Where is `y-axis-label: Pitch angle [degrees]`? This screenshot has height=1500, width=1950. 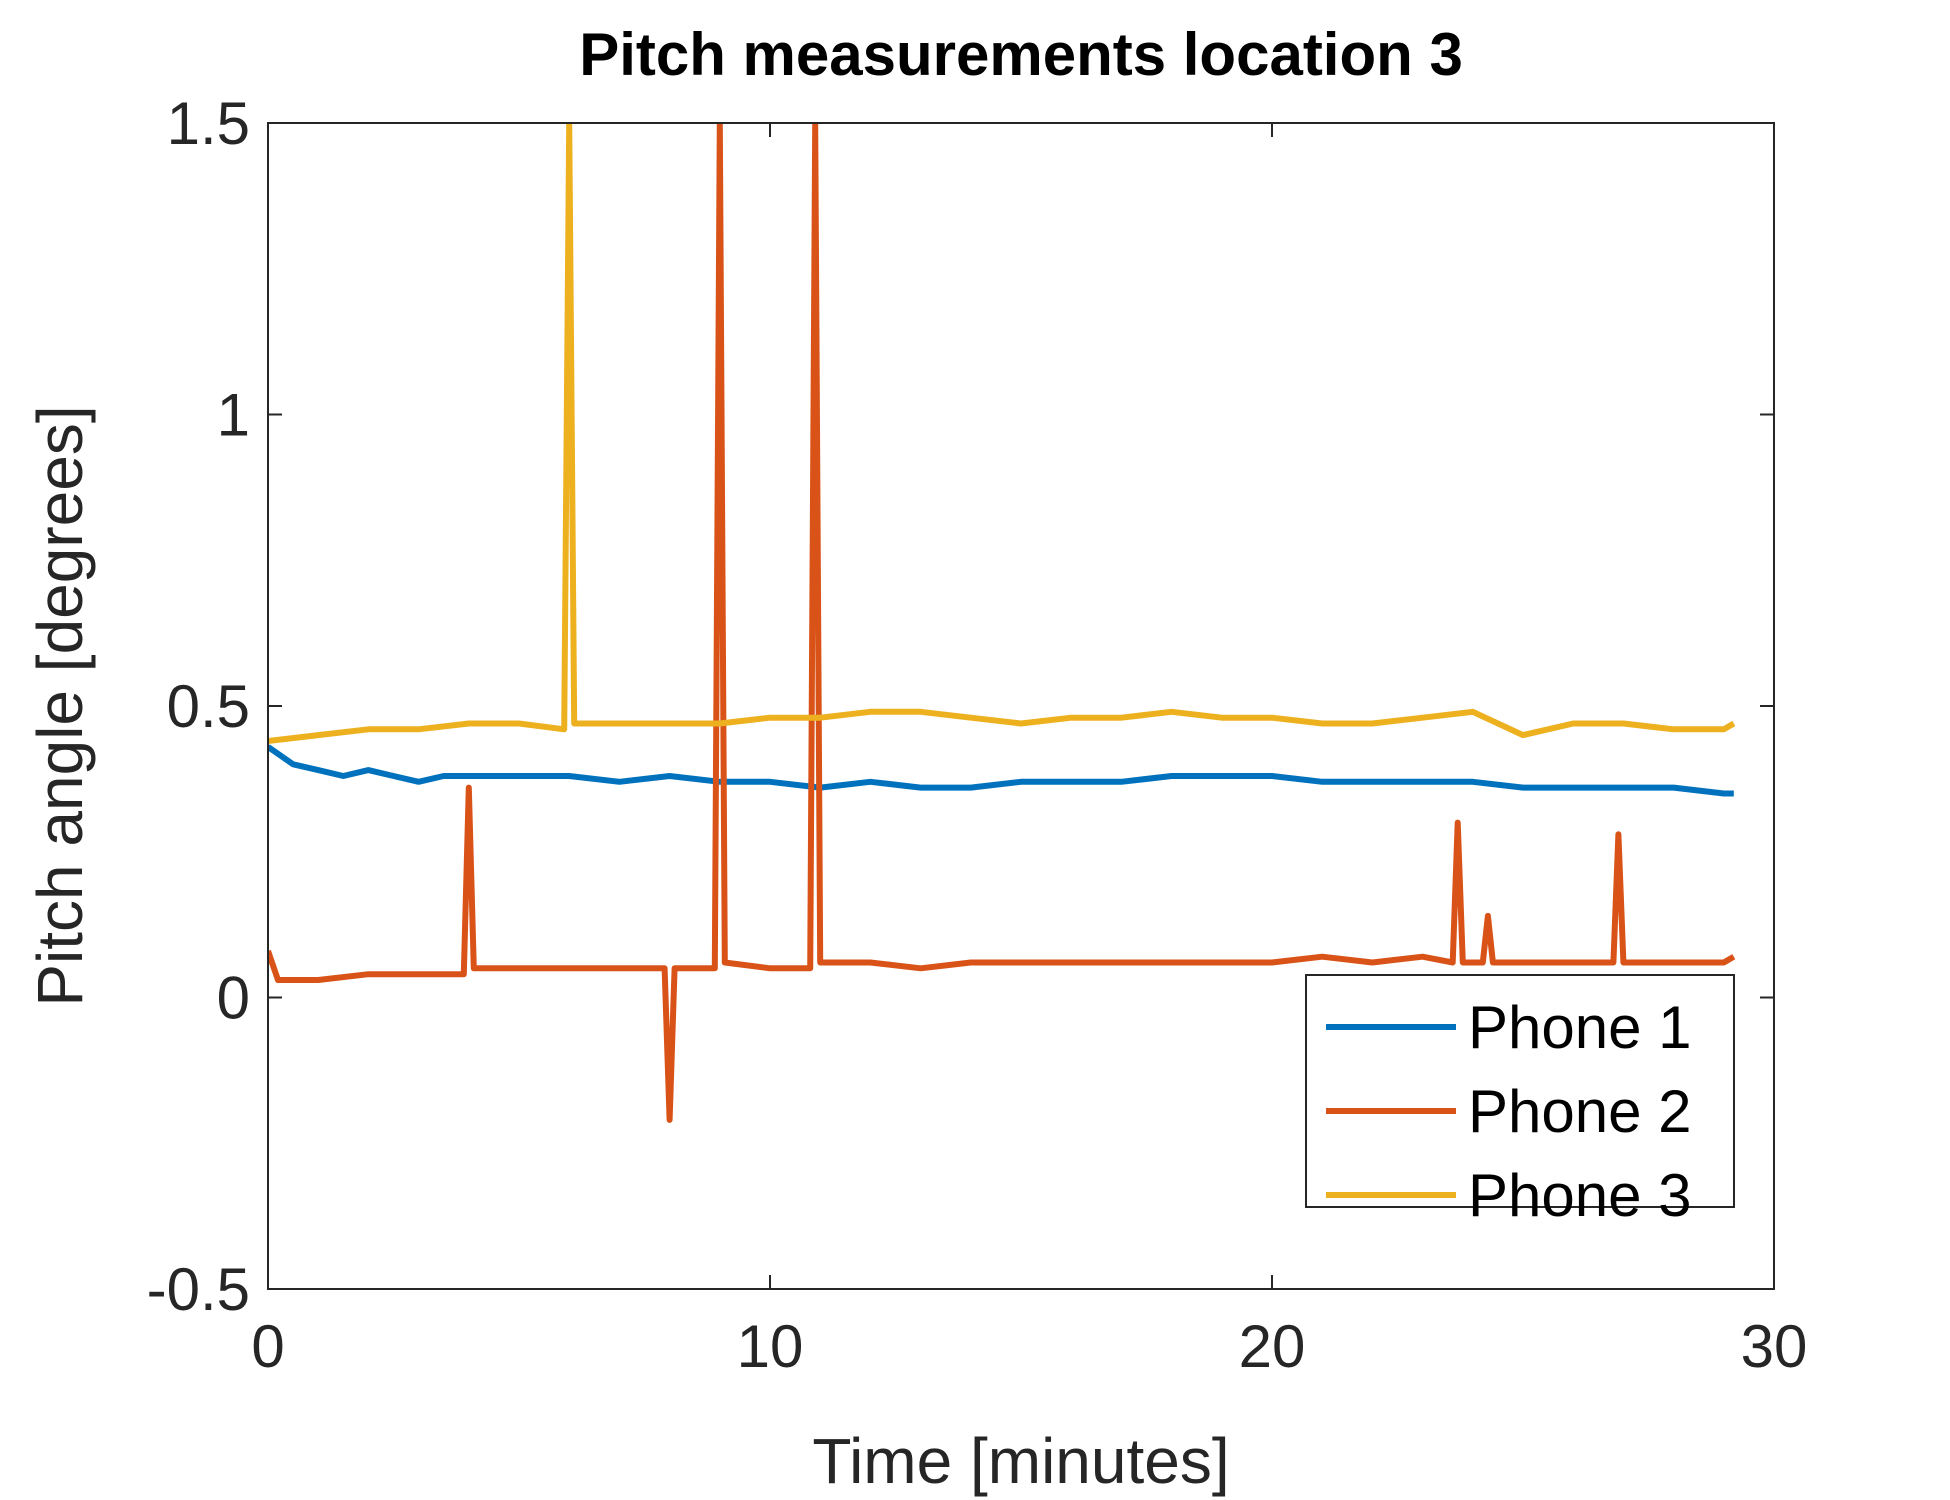
y-axis-label: Pitch angle [degrees] is located at coordinates (60, 705).